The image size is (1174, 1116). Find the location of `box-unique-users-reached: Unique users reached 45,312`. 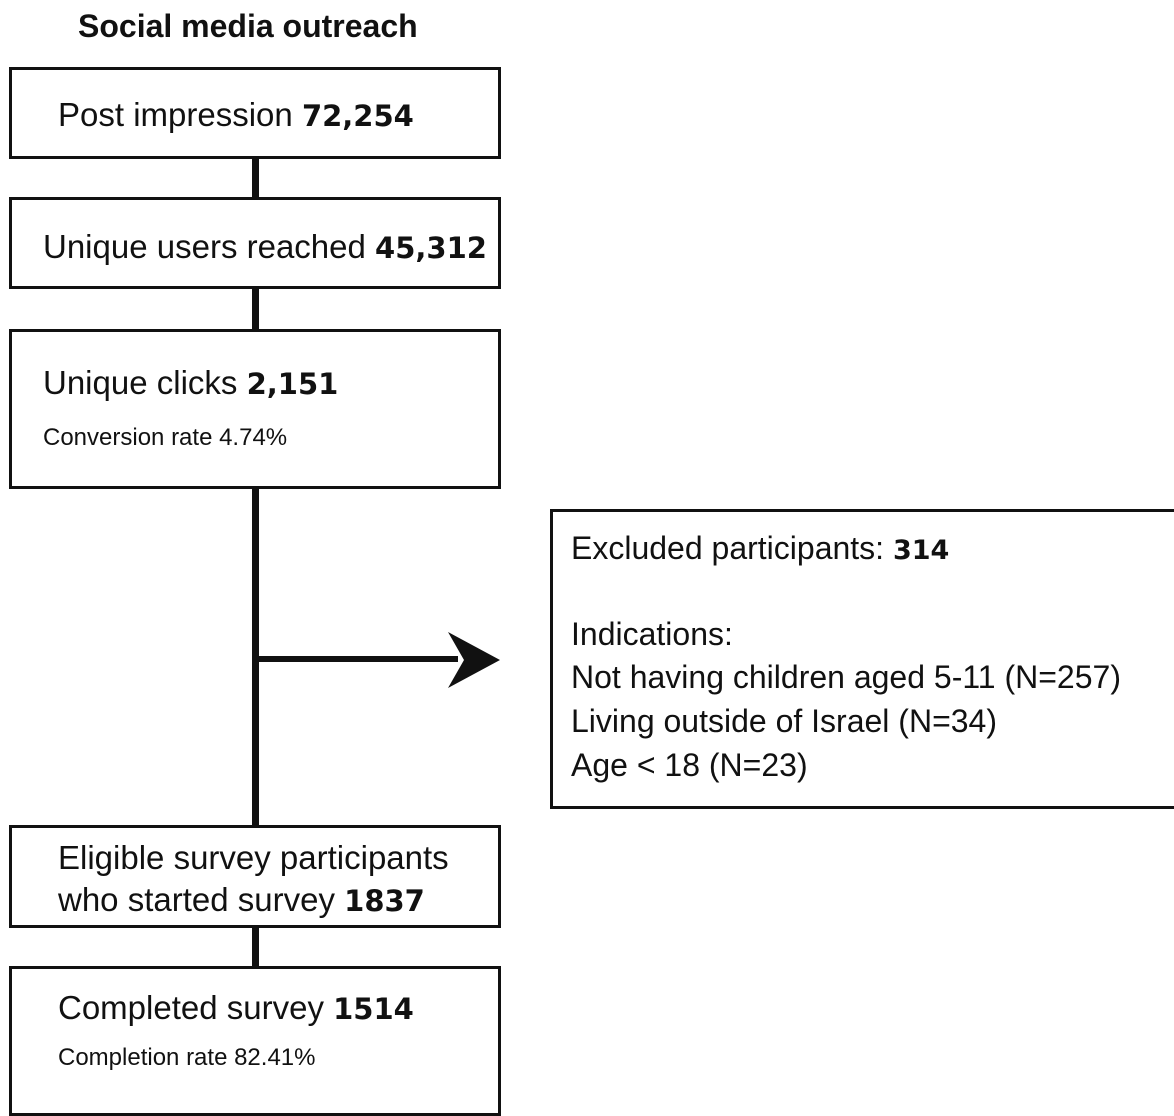

box-unique-users-reached: Unique users reached 45,312 is located at coordinates (255, 243).